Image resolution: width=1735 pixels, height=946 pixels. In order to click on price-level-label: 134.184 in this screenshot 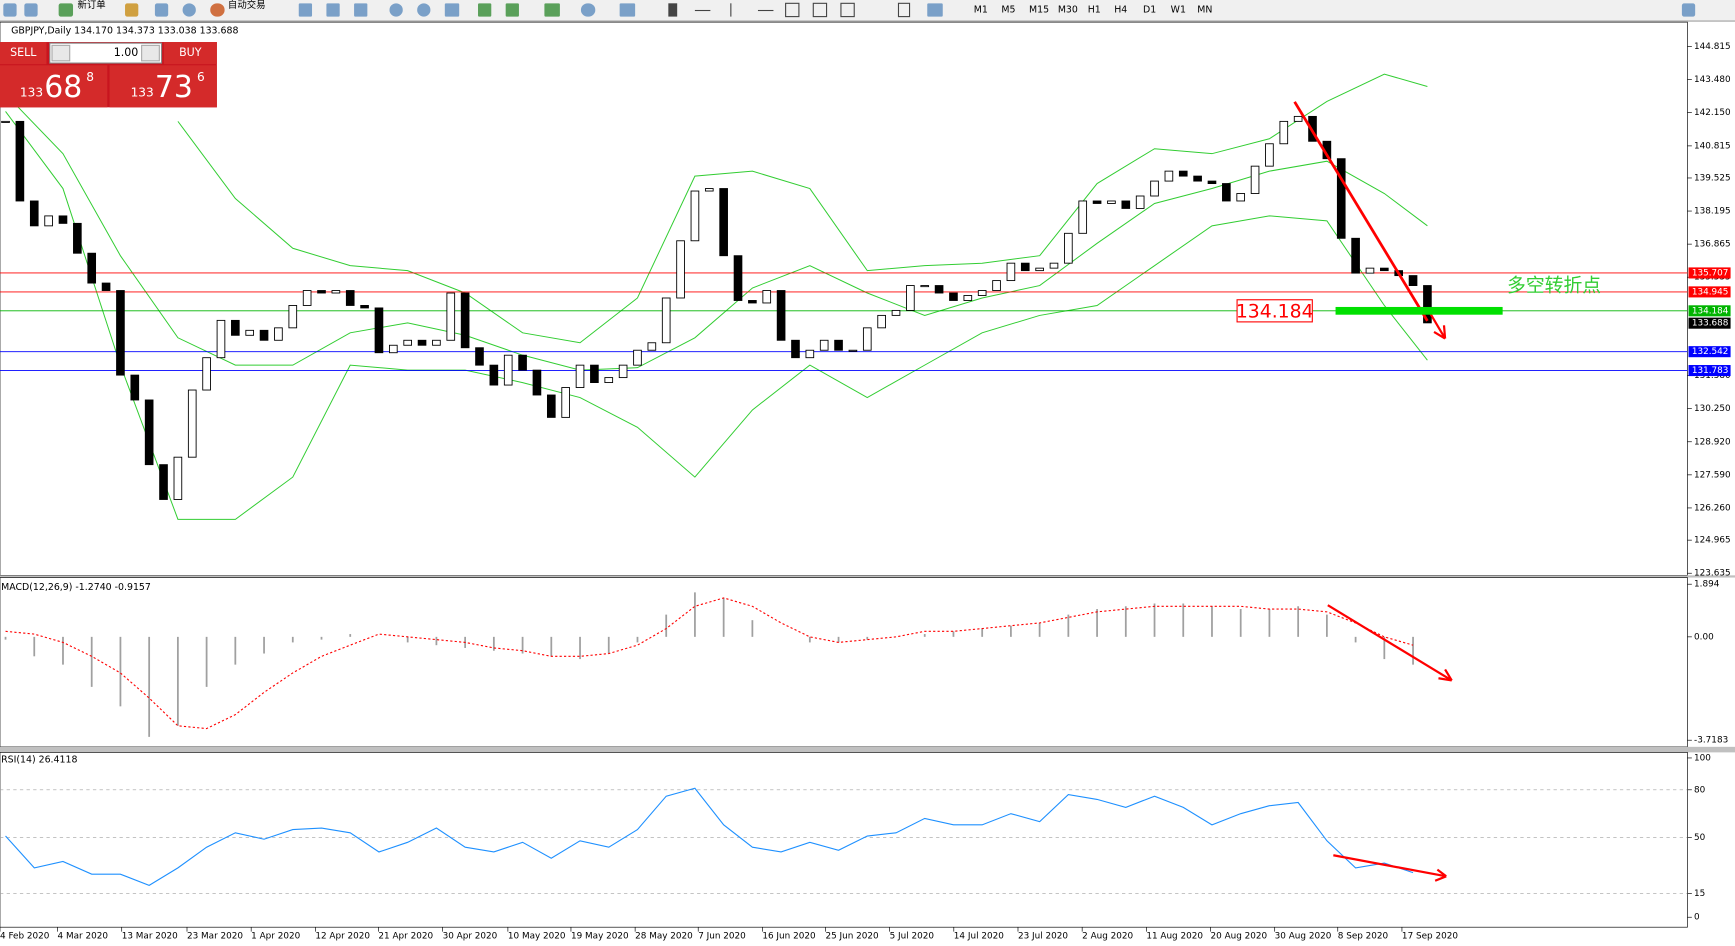, I will do `click(1710, 311)`.